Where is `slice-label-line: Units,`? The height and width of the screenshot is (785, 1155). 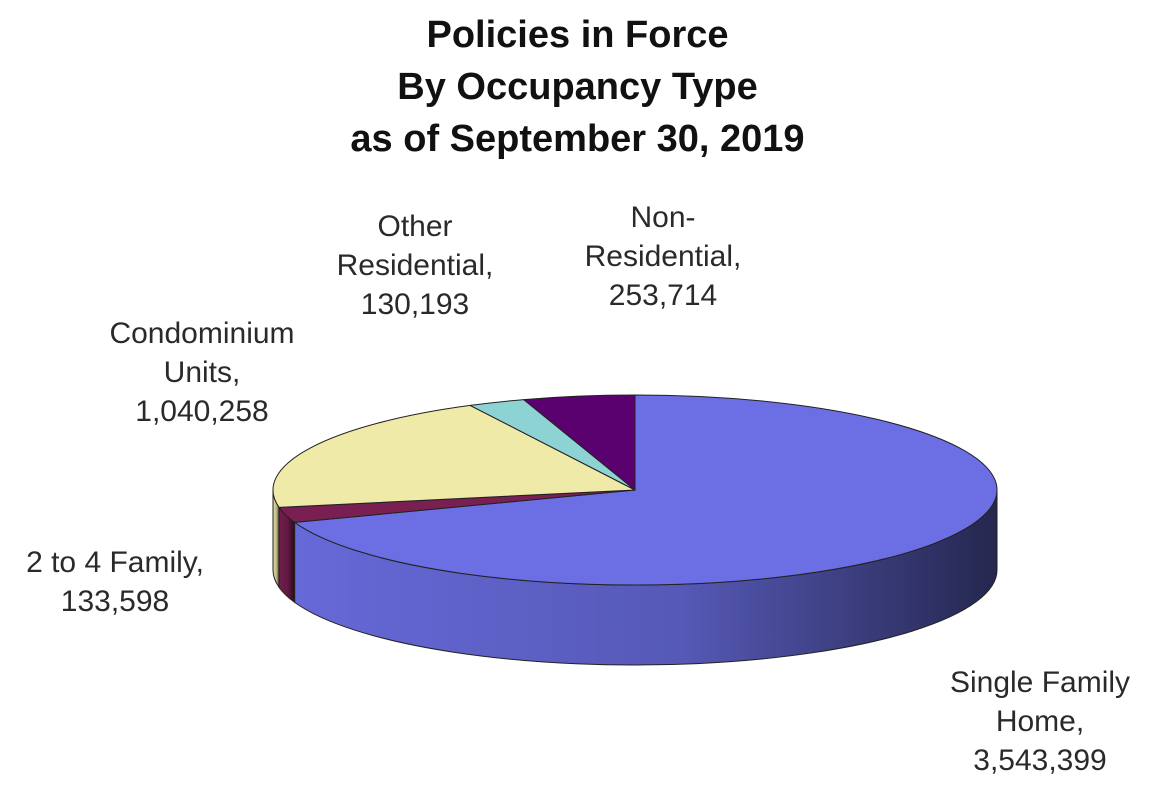
slice-label-line: Units, is located at coordinates (202, 372).